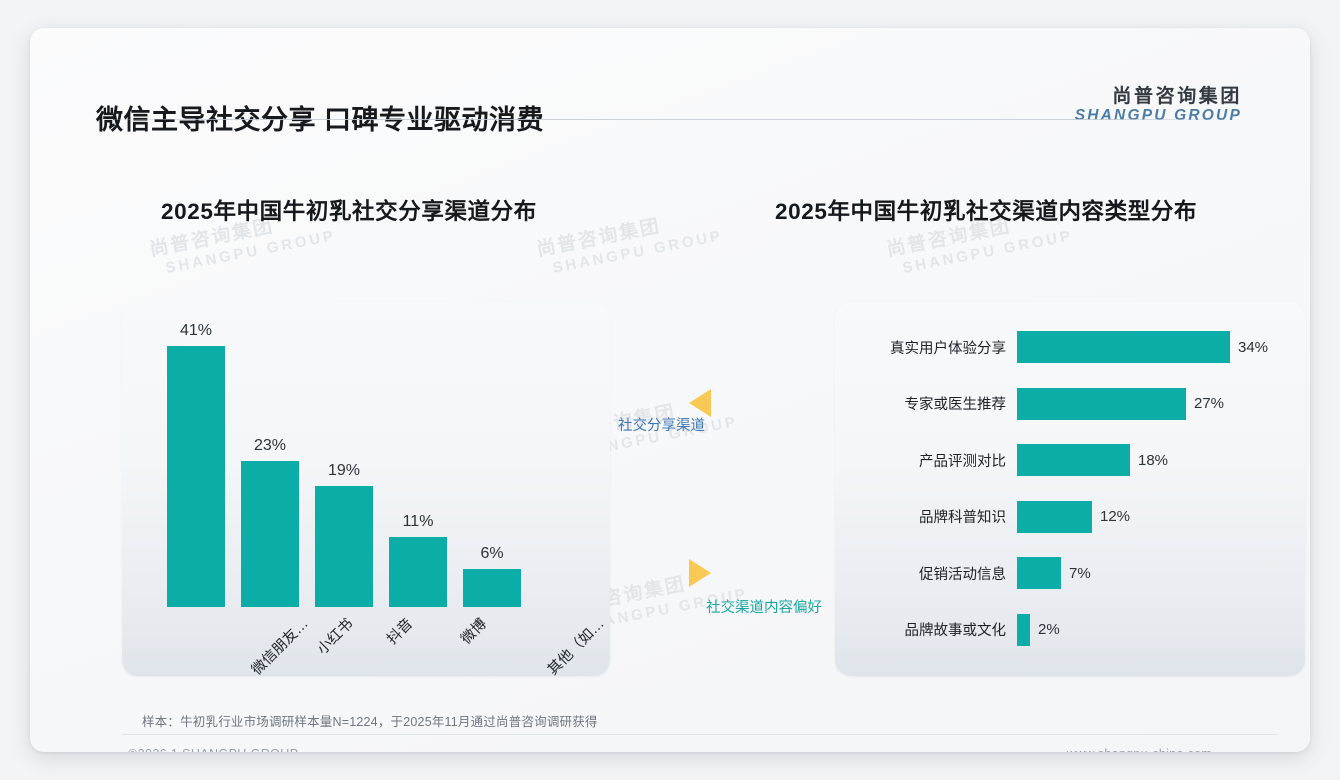  What do you see at coordinates (764, 608) in the screenshot?
I see `marker-label-content-preference: 社交渠道内容偏好` at bounding box center [764, 608].